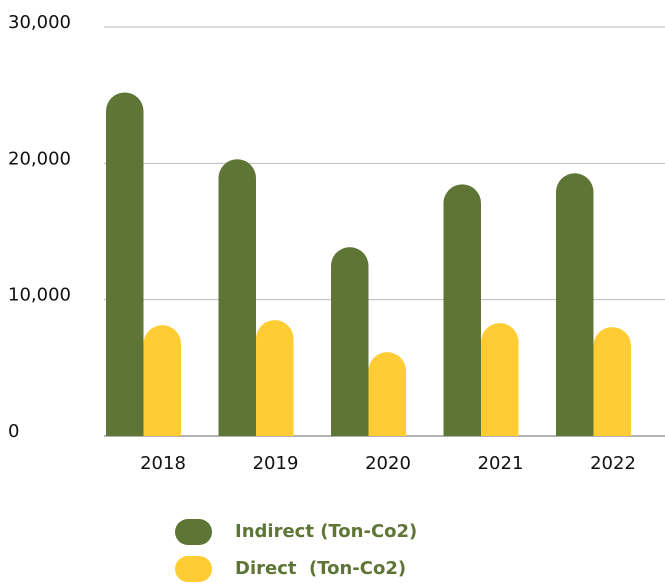  What do you see at coordinates (501, 463) in the screenshot?
I see `x-tick-label: 2021` at bounding box center [501, 463].